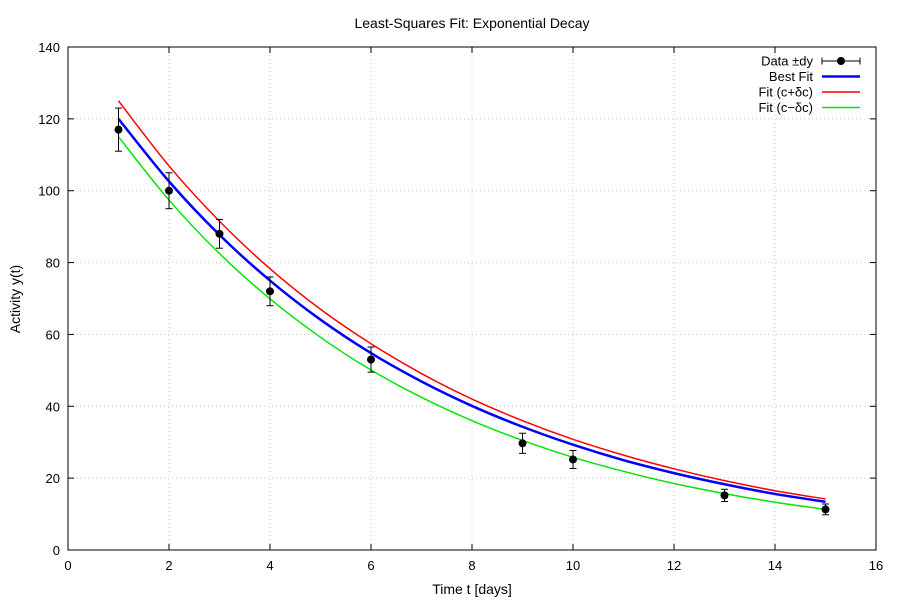 The image size is (900, 600). What do you see at coordinates (471, 565) in the screenshot?
I see `x-tick-label: 8` at bounding box center [471, 565].